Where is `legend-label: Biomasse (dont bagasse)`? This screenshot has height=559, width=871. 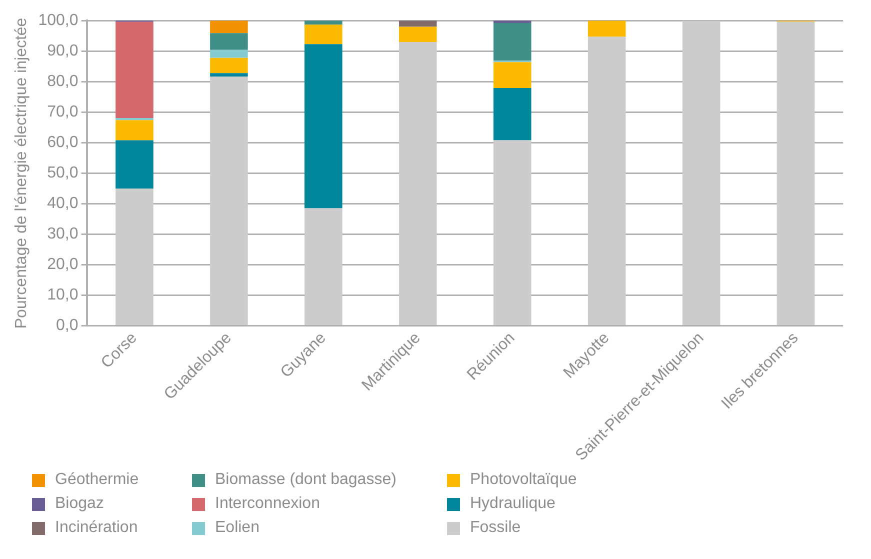
legend-label: Biomasse (dont bagasse) is located at coordinates (305, 480).